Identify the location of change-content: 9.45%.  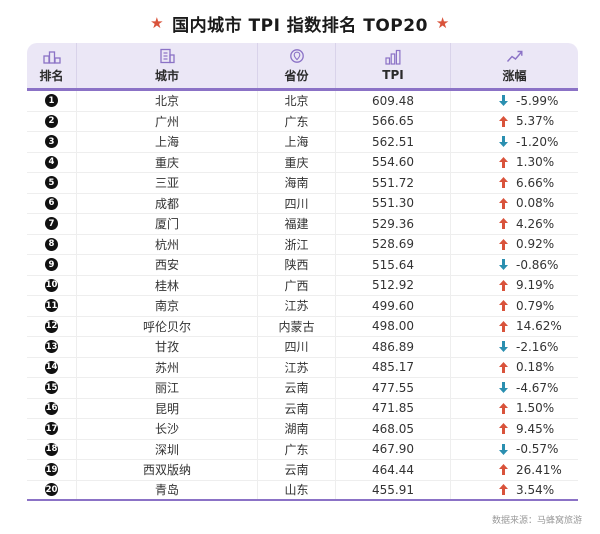
(514, 429).